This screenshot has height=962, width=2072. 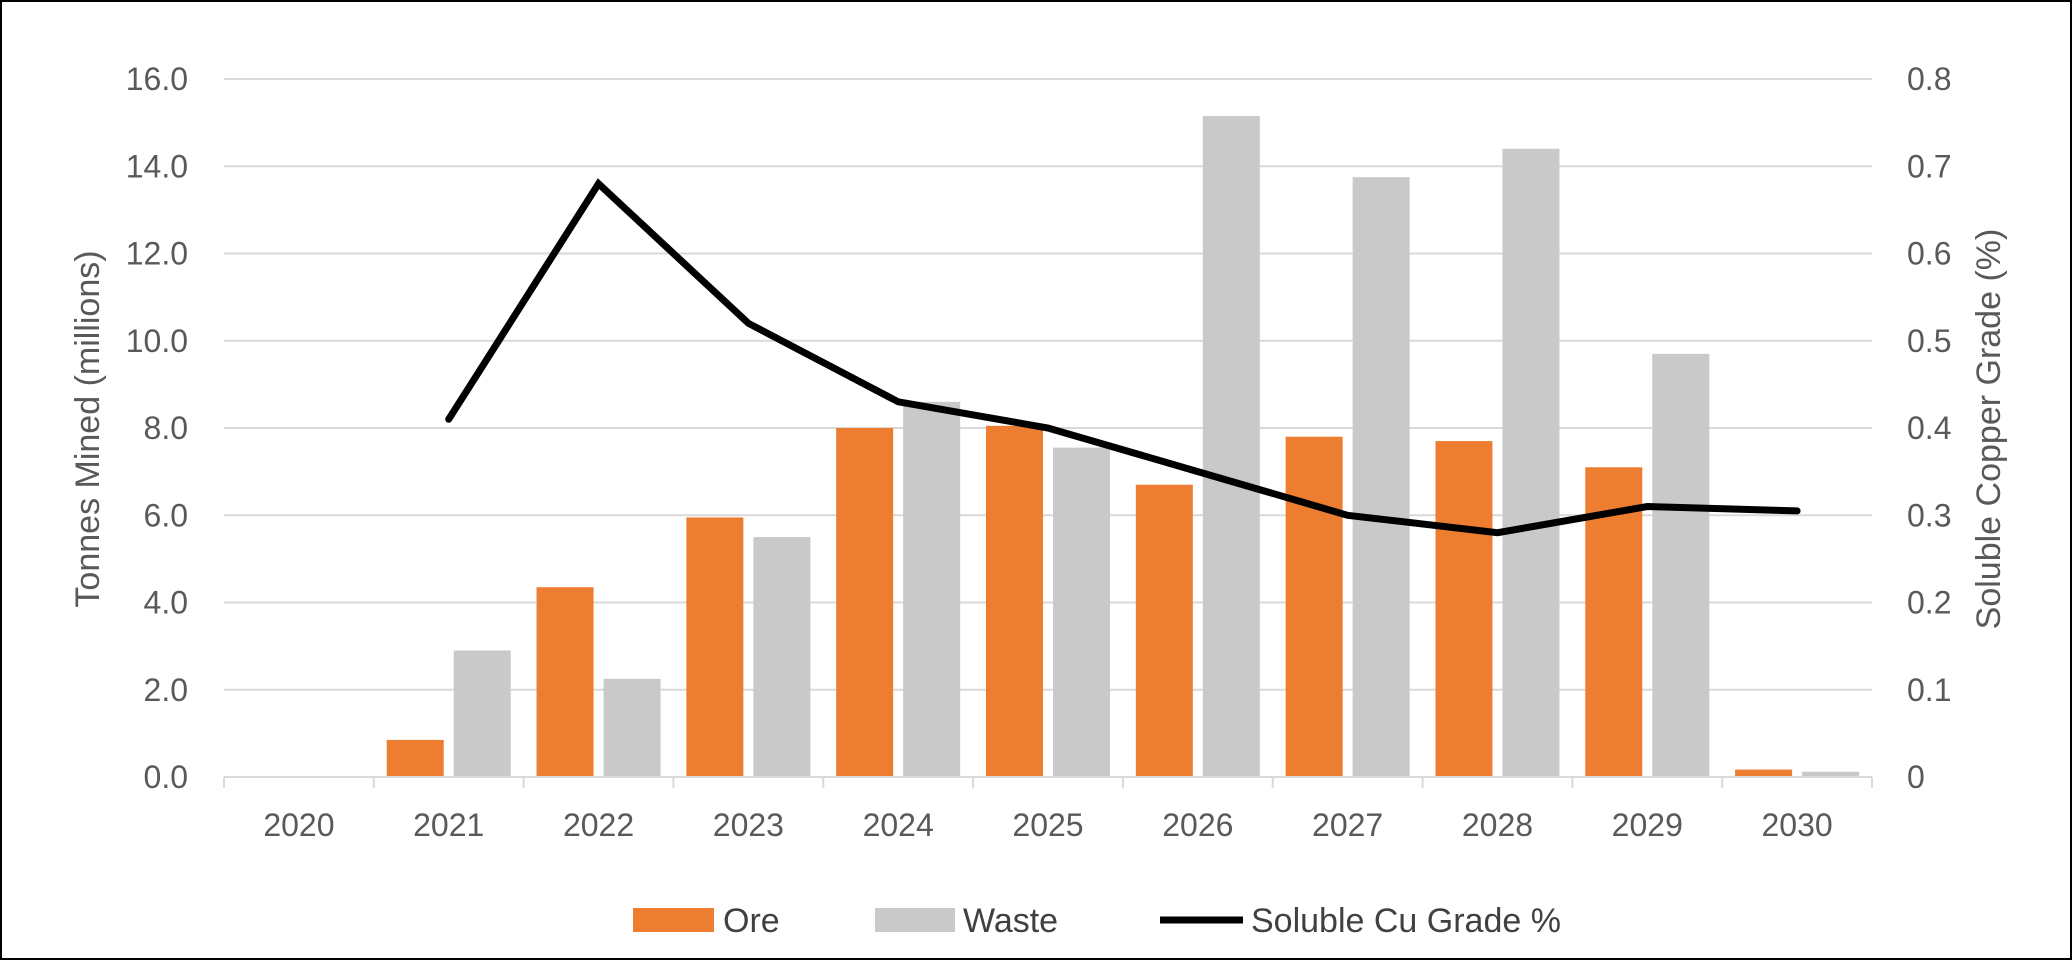 What do you see at coordinates (157, 254) in the screenshot?
I see `left-tick-label: 12.0` at bounding box center [157, 254].